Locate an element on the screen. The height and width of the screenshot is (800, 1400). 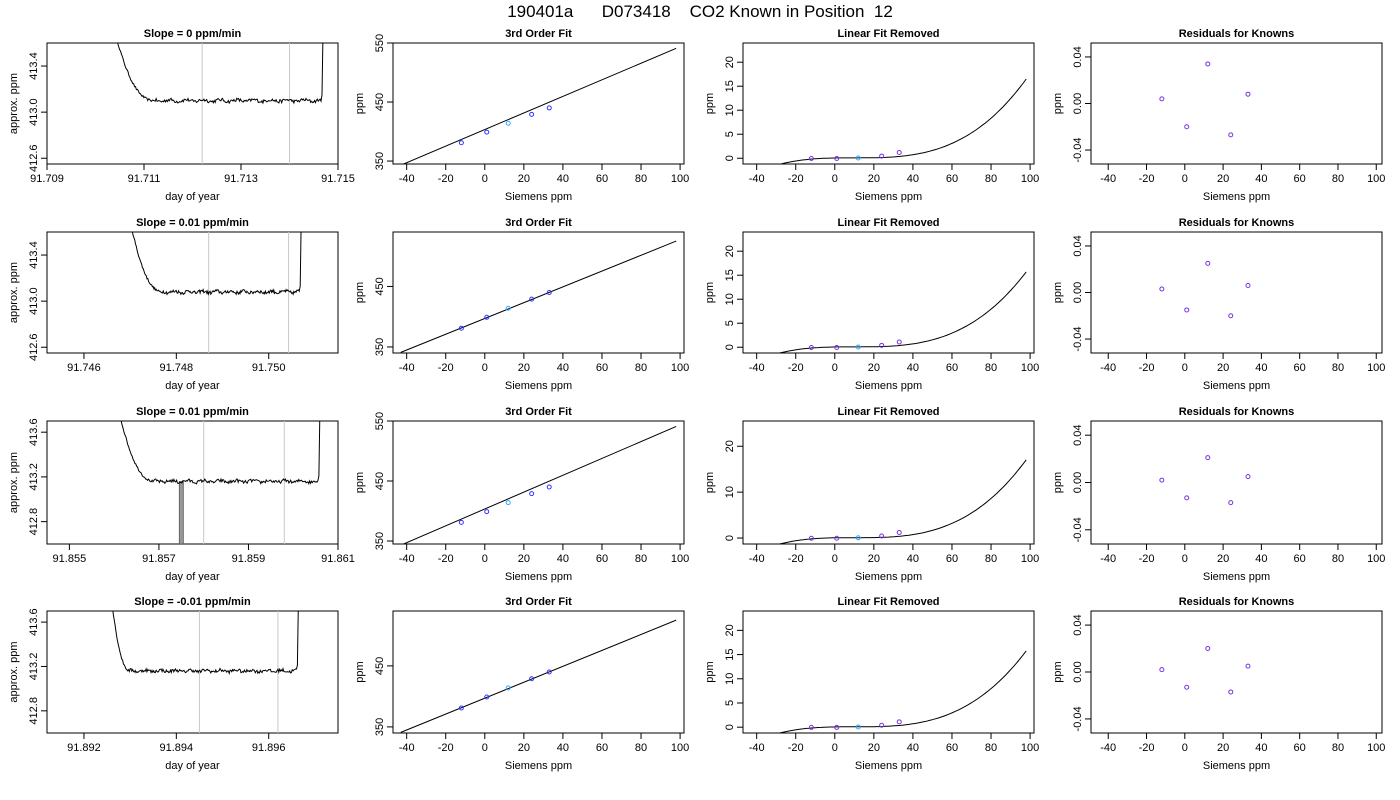
x-tick-label: 91.715 is located at coordinates (338, 179).